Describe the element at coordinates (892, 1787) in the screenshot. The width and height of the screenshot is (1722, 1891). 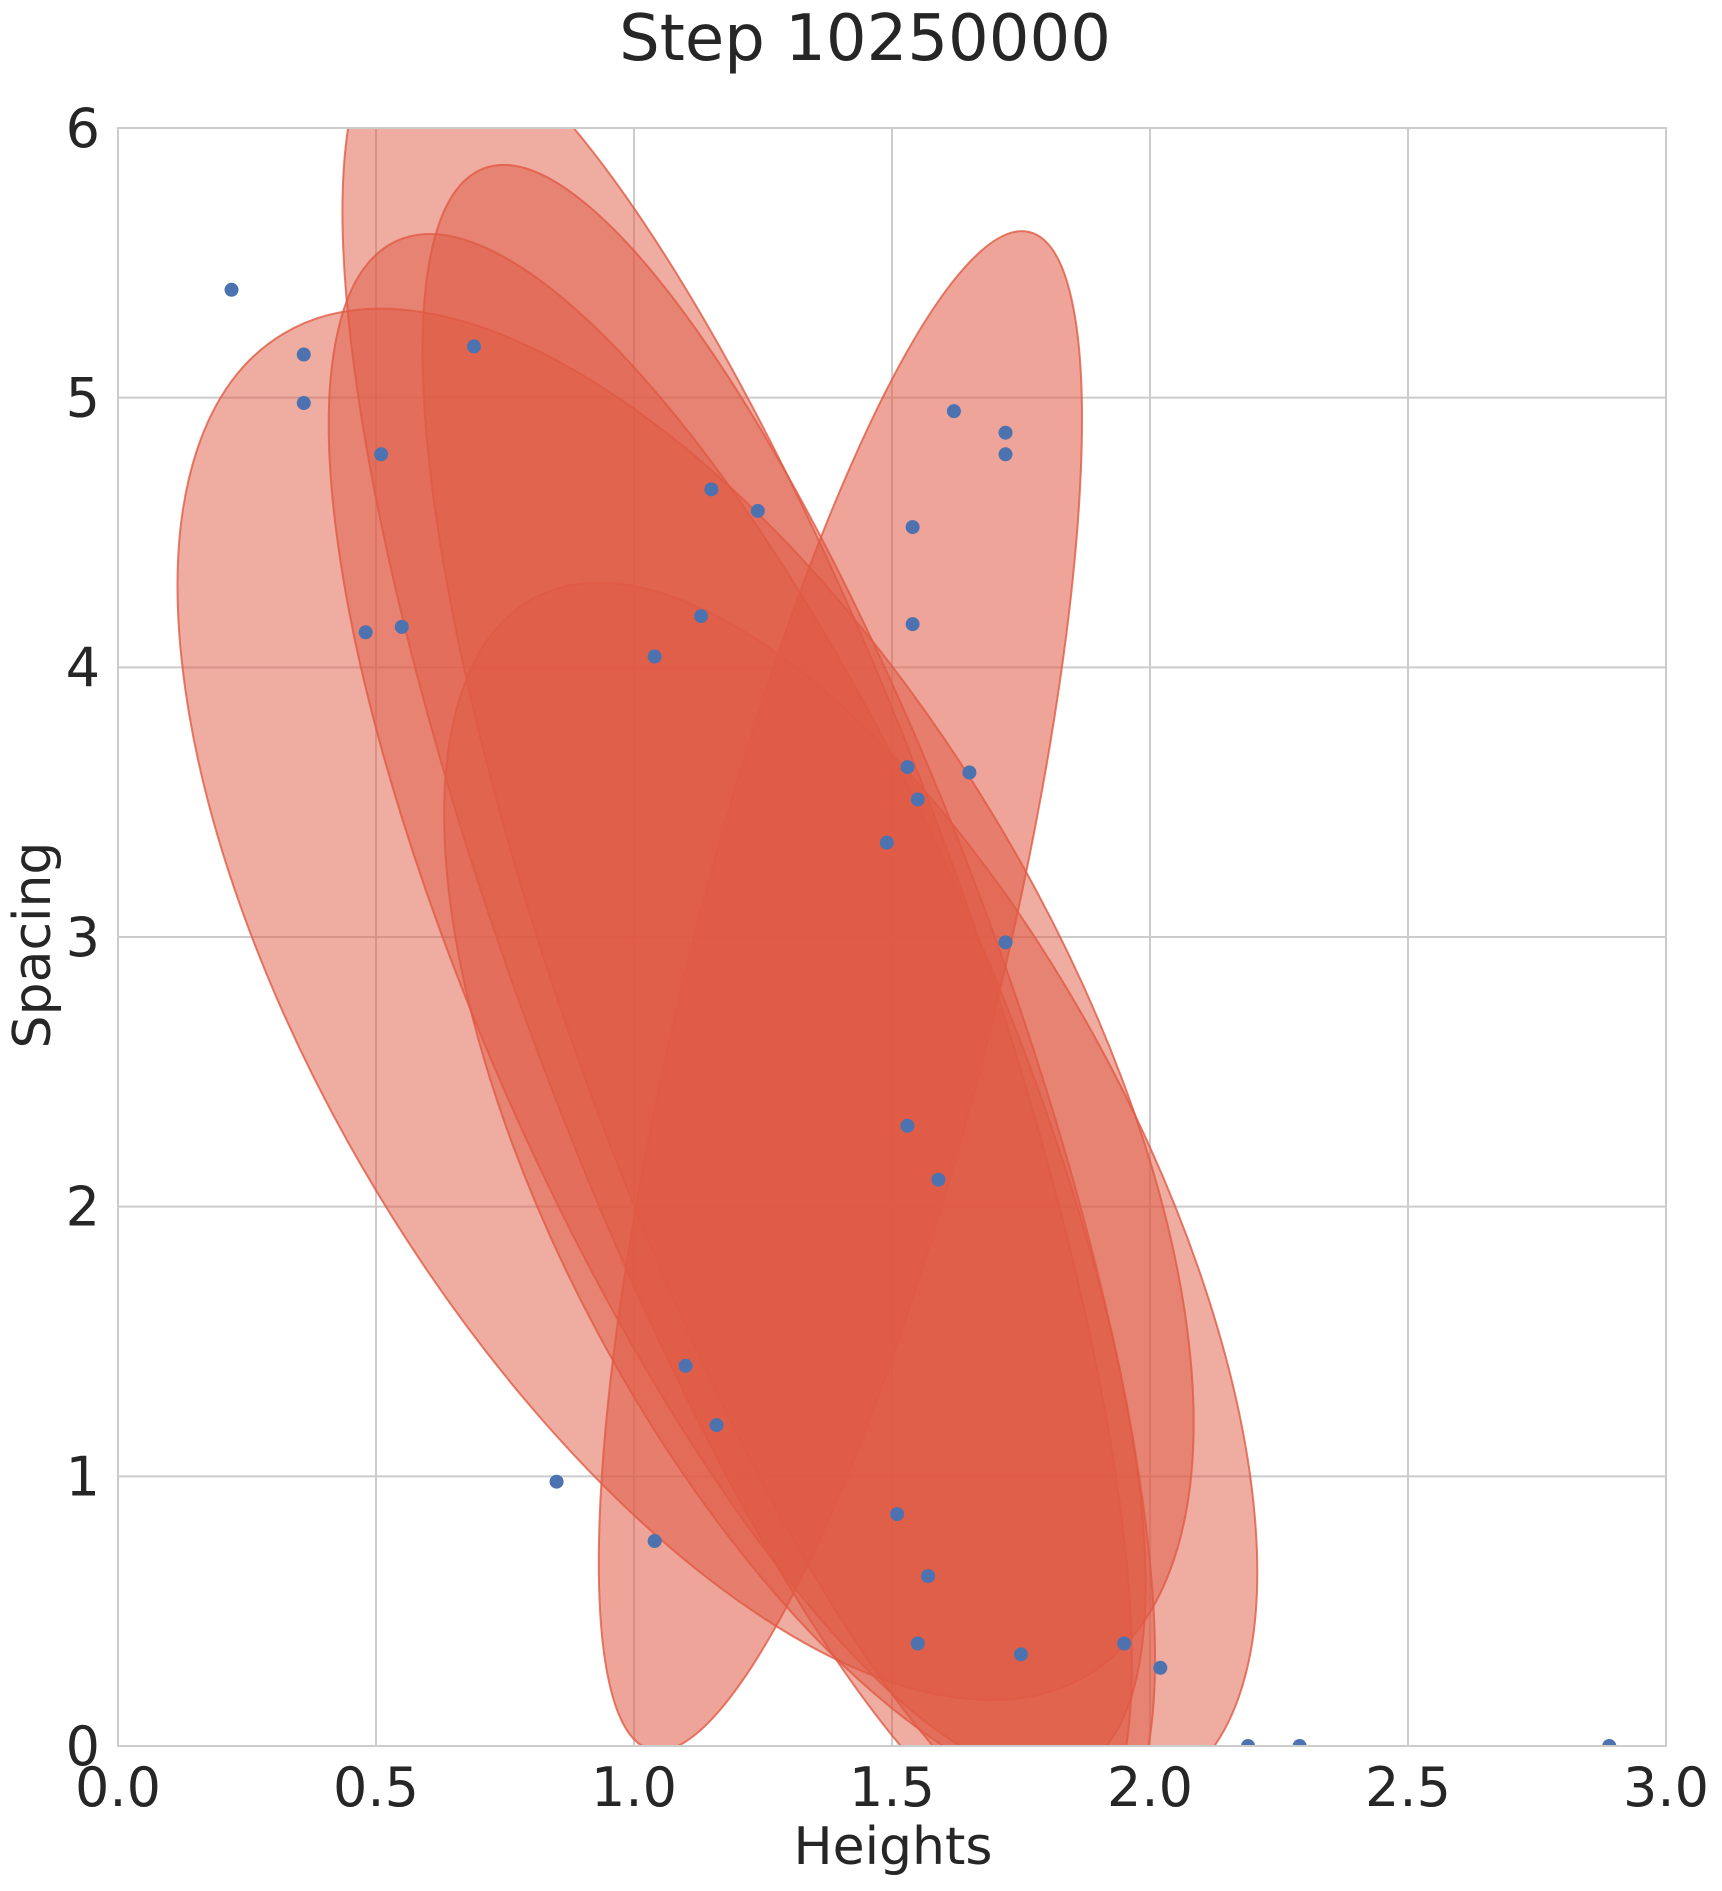
I see `x-tick-label: 1.5` at that location.